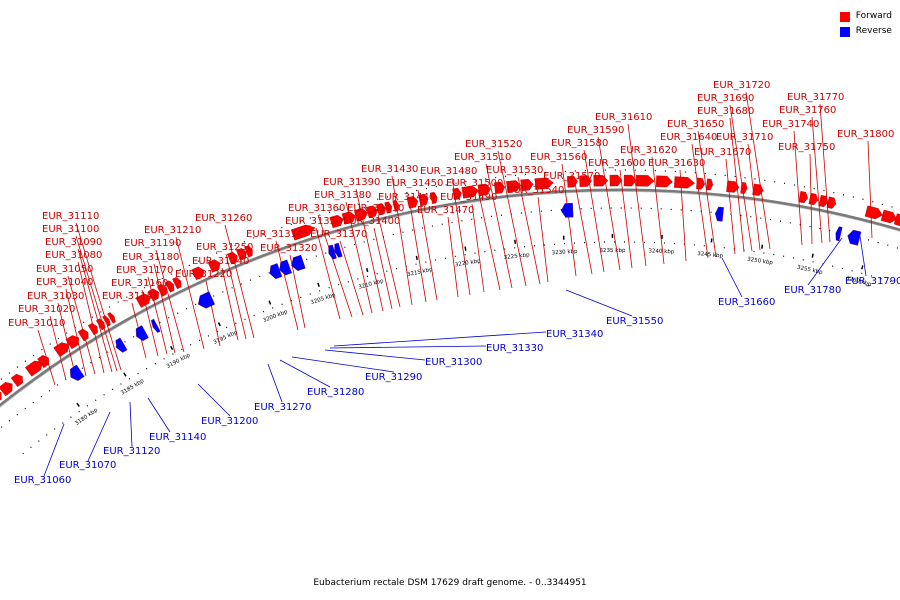 The width and height of the screenshot is (900, 600). I want to click on forward-gene-label: EUR_31150, so click(130, 296).